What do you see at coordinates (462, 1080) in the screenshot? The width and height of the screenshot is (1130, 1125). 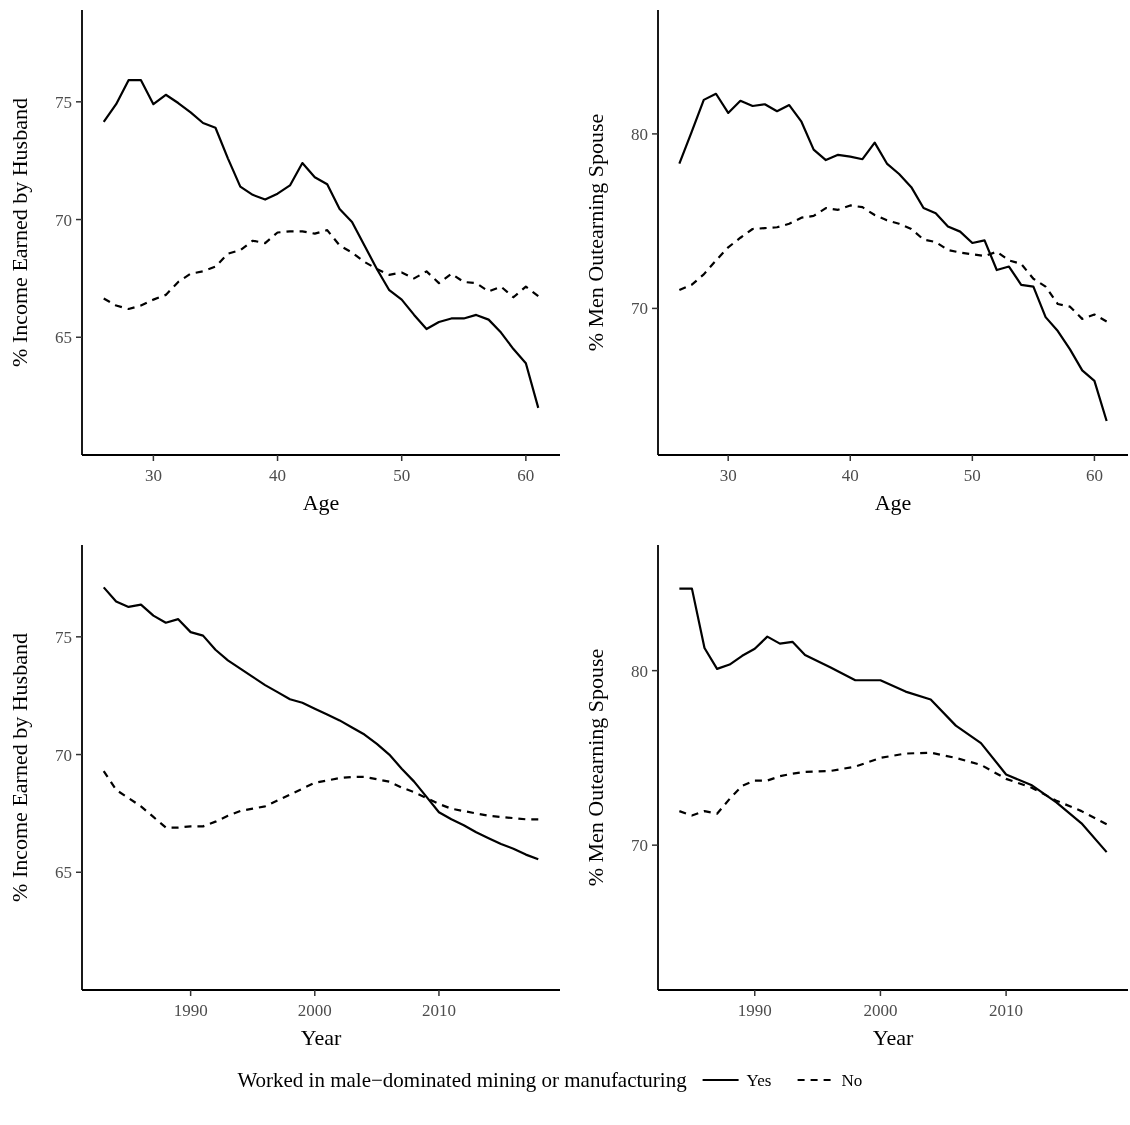 I see `legend-title: Worked in male−dominated mining or manufacturing` at bounding box center [462, 1080].